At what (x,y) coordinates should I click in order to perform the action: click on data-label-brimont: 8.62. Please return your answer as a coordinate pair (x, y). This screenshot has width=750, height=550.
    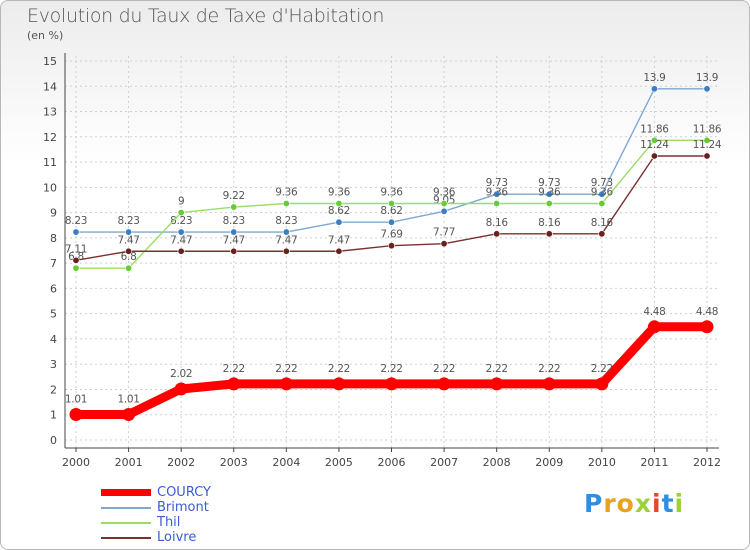
    Looking at the image, I should click on (391, 211).